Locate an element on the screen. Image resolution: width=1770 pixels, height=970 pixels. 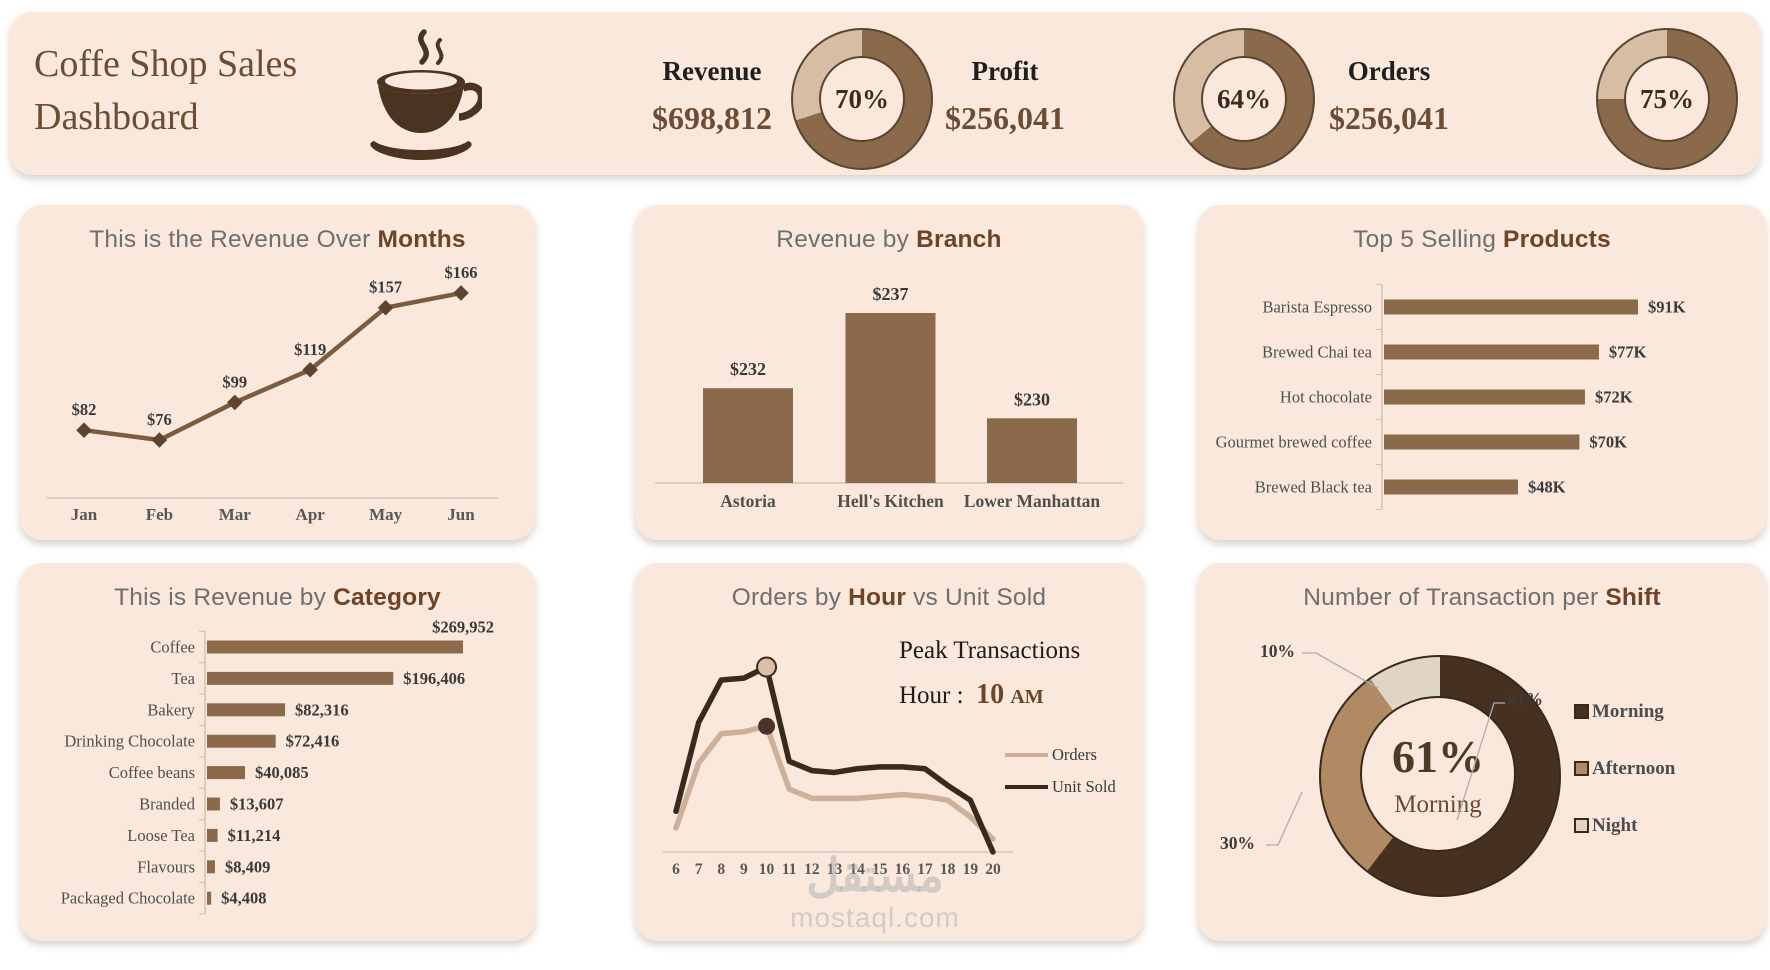
kpi-orders-donut: 75% is located at coordinates (1667, 99).